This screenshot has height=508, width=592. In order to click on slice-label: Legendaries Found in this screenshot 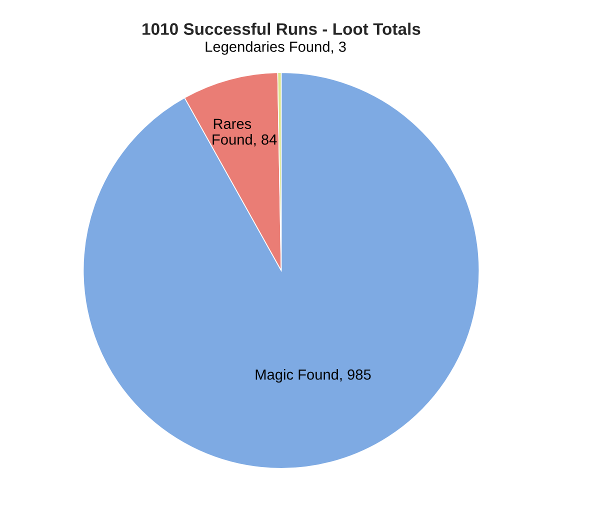, I will do `click(268, 48)`.